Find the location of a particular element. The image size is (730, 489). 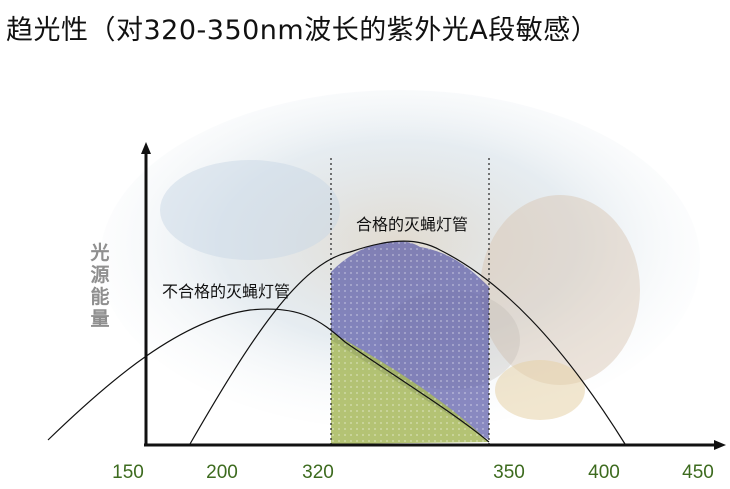

y-axis-arrow is located at coordinates (146, 148).